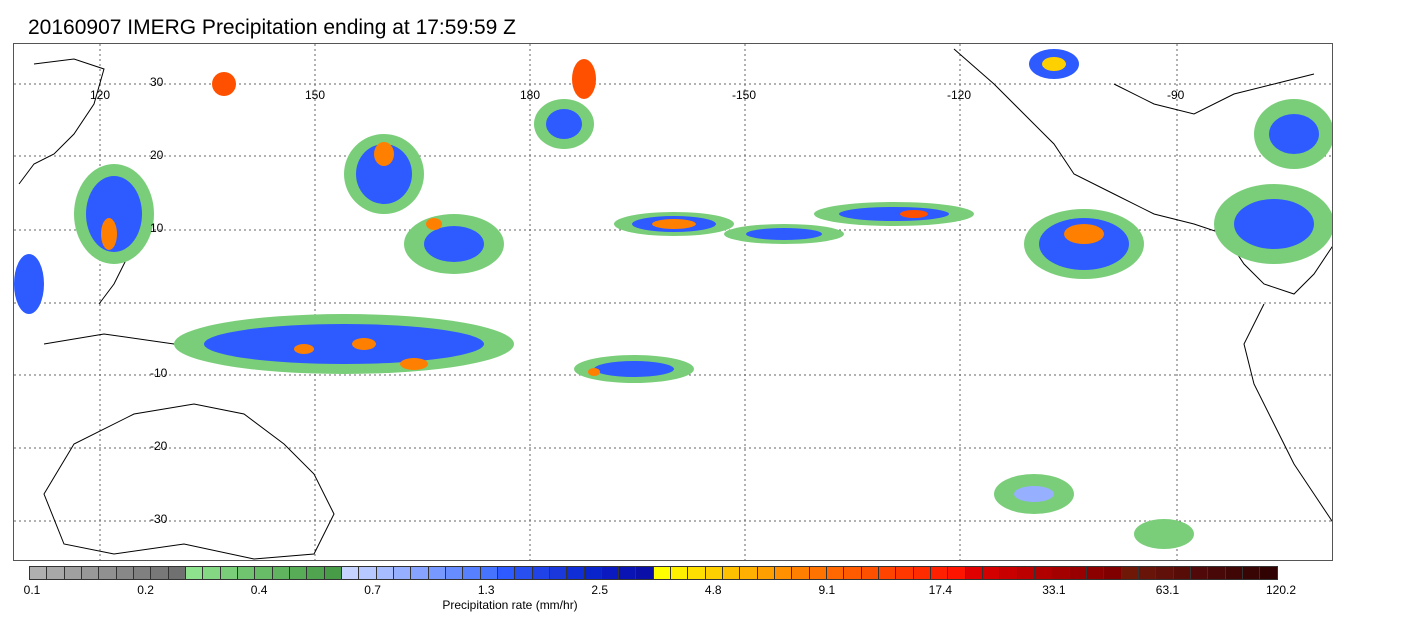  Describe the element at coordinates (510, 605) in the screenshot. I see `colorbar-label: Precipitation rate (mm/hr)` at that location.